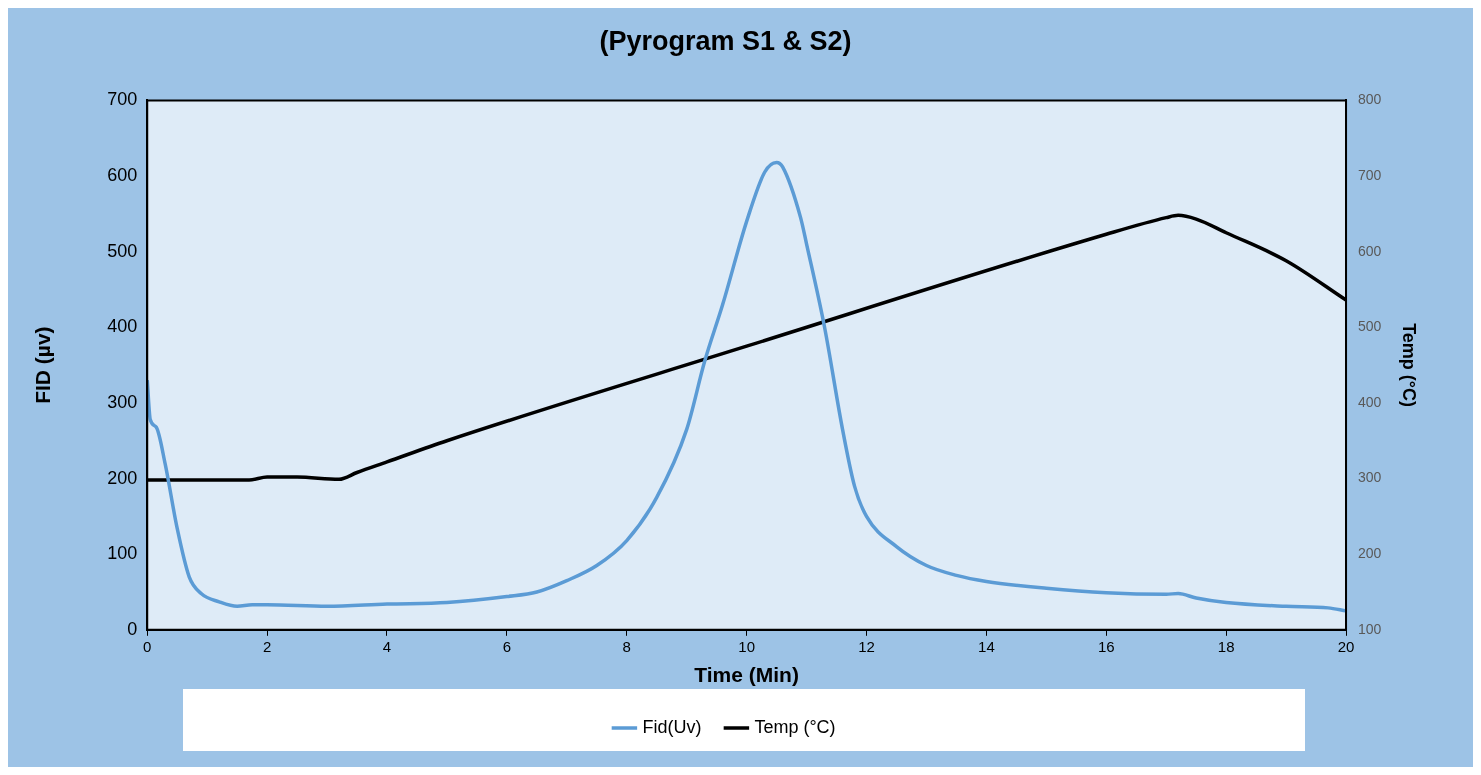  I want to click on y-tick-label: 500, so click(122, 250).